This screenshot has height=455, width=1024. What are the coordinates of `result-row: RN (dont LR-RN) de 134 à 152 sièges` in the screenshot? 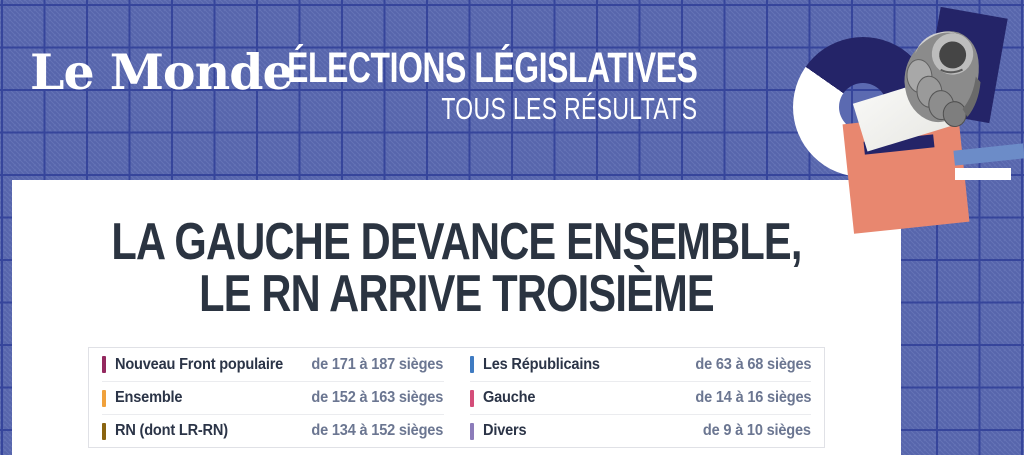 It's located at (273, 430).